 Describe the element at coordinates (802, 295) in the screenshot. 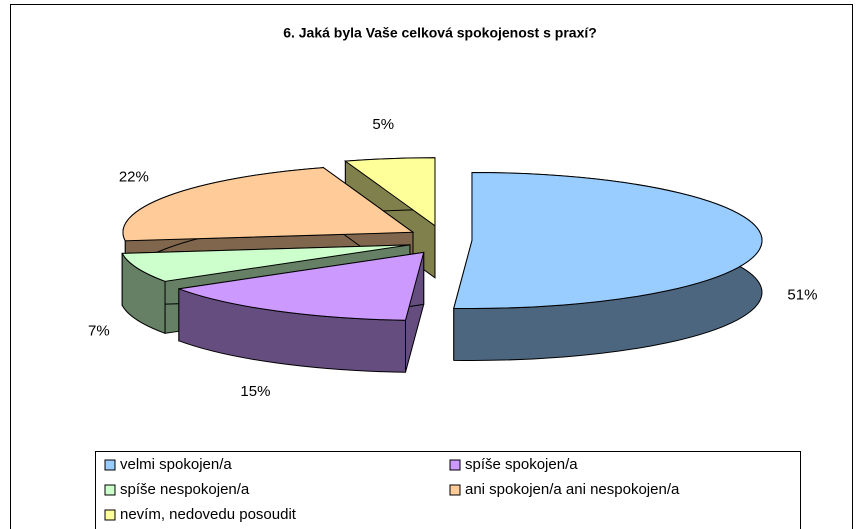

I see `data-label: 51%` at that location.